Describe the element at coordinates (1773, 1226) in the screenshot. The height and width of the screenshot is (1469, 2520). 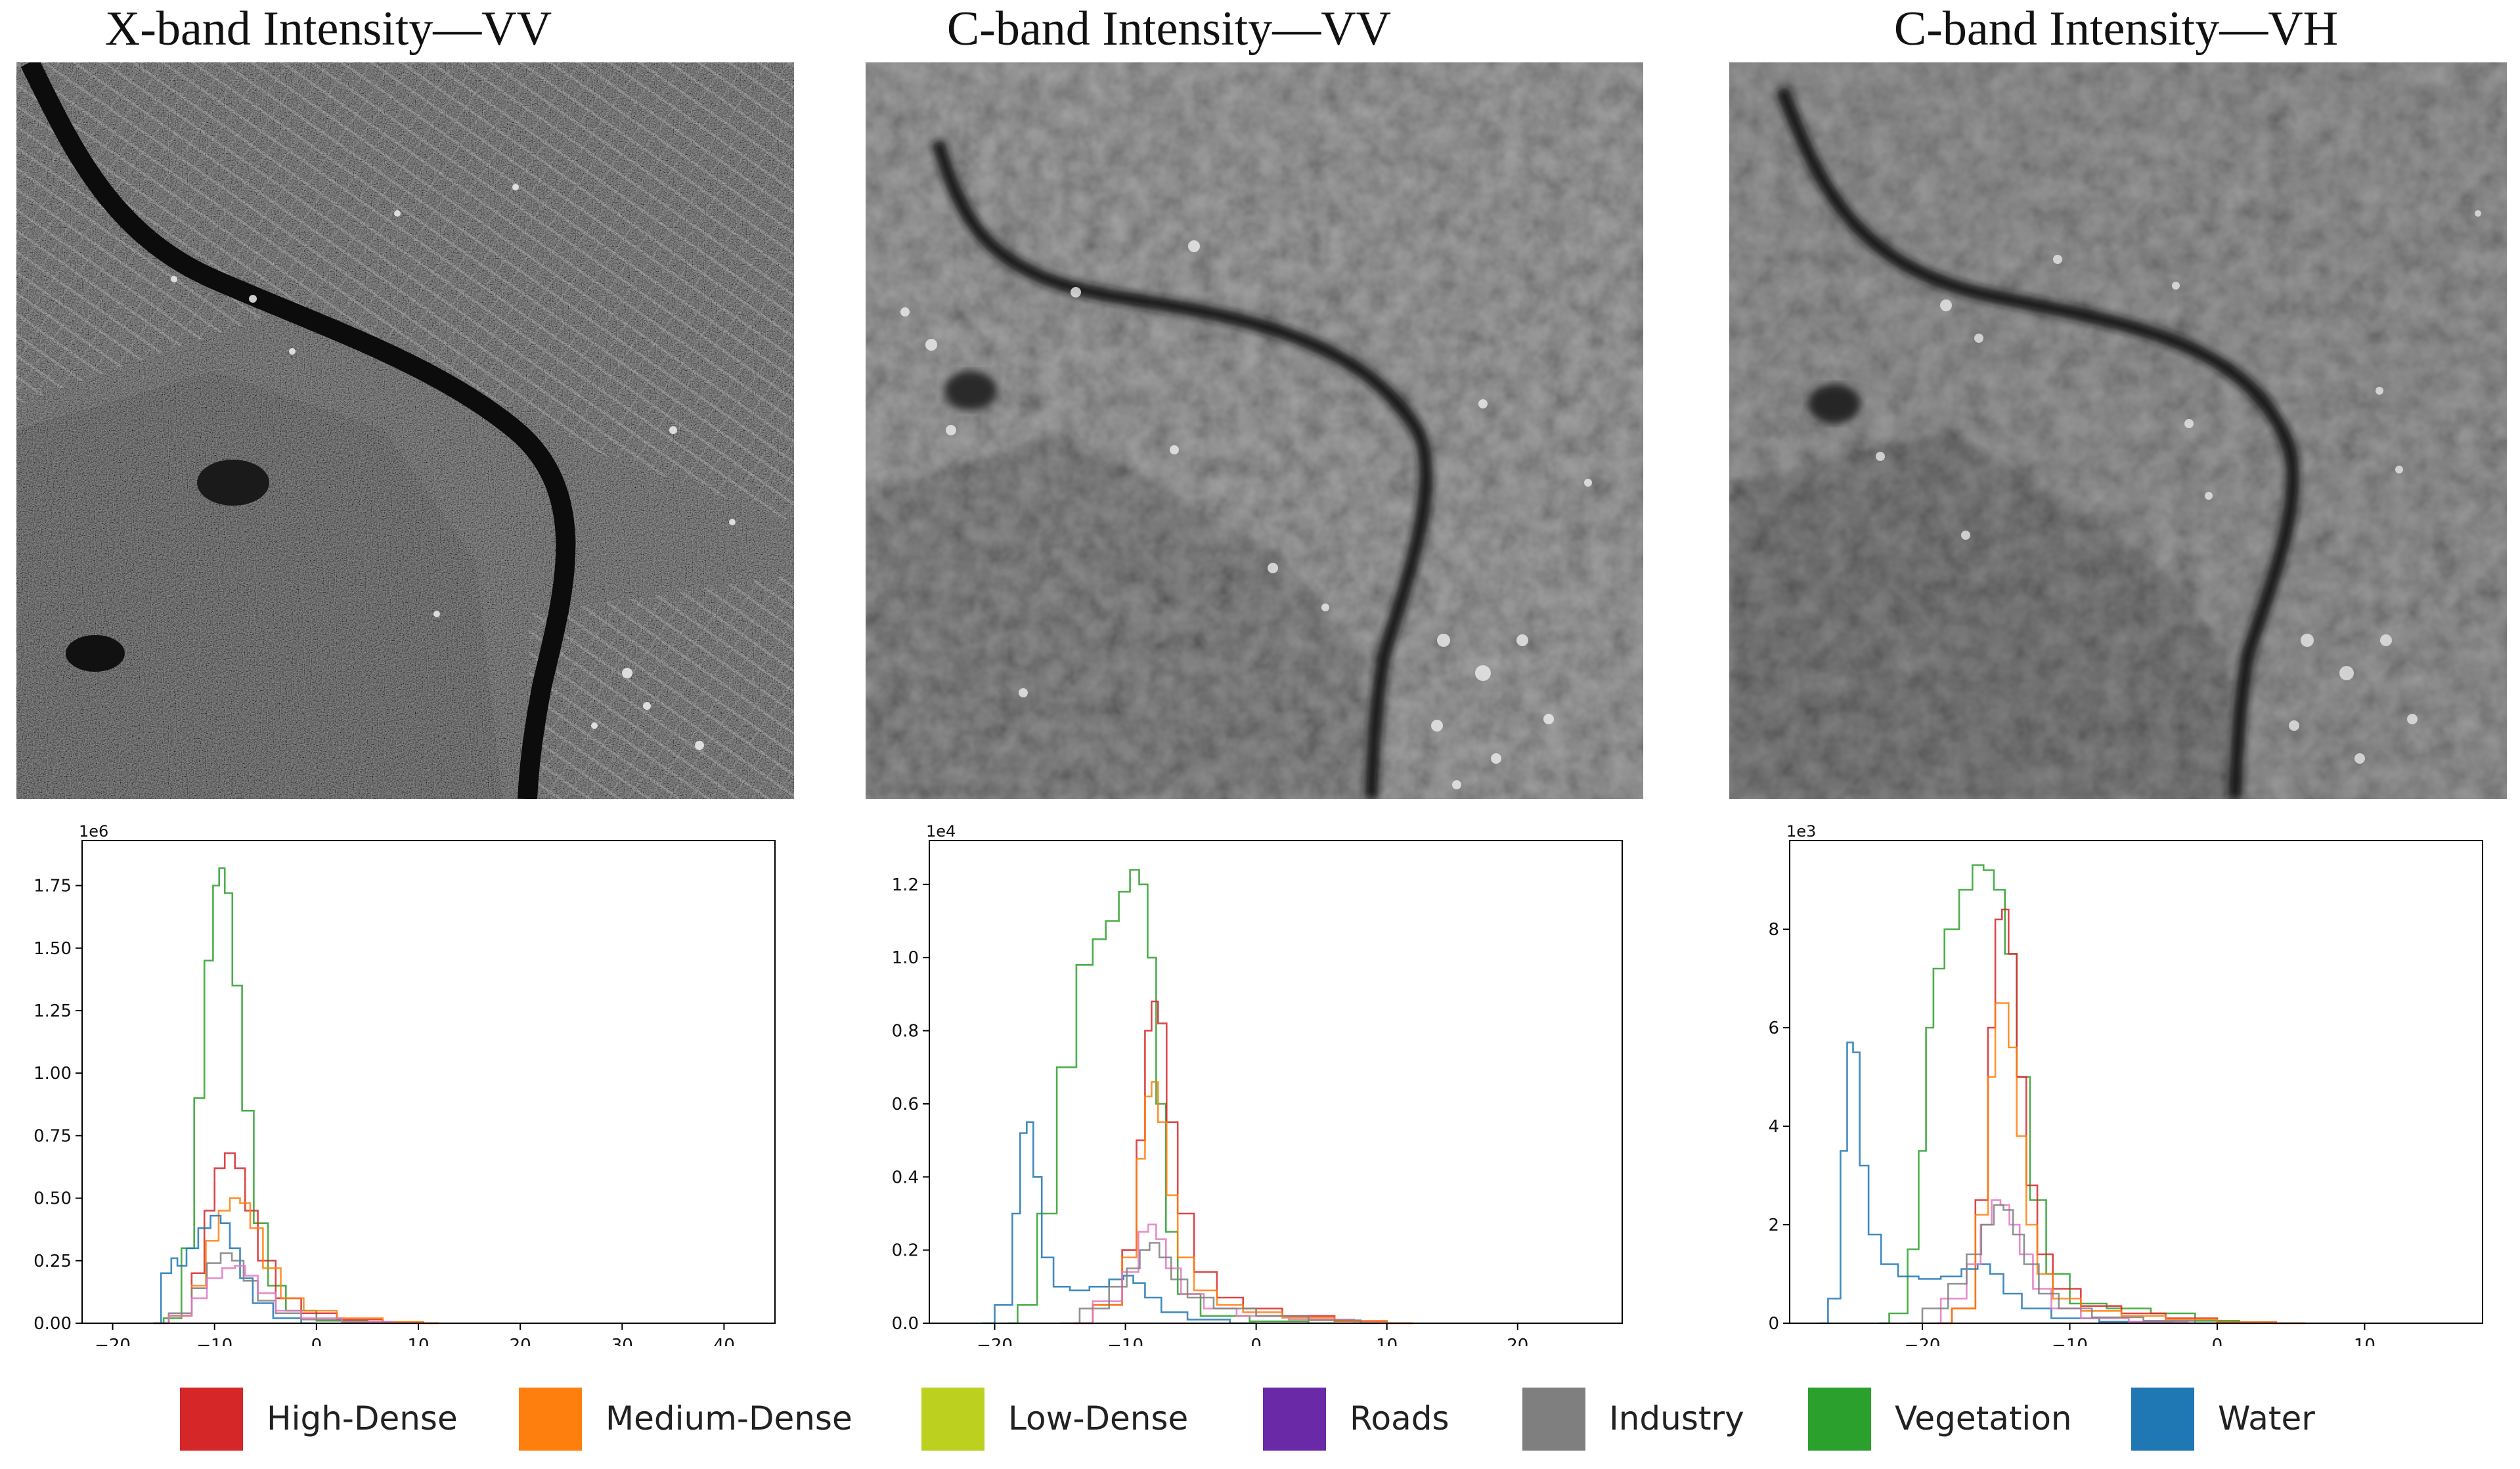
I see `y-tick-label: 2` at that location.